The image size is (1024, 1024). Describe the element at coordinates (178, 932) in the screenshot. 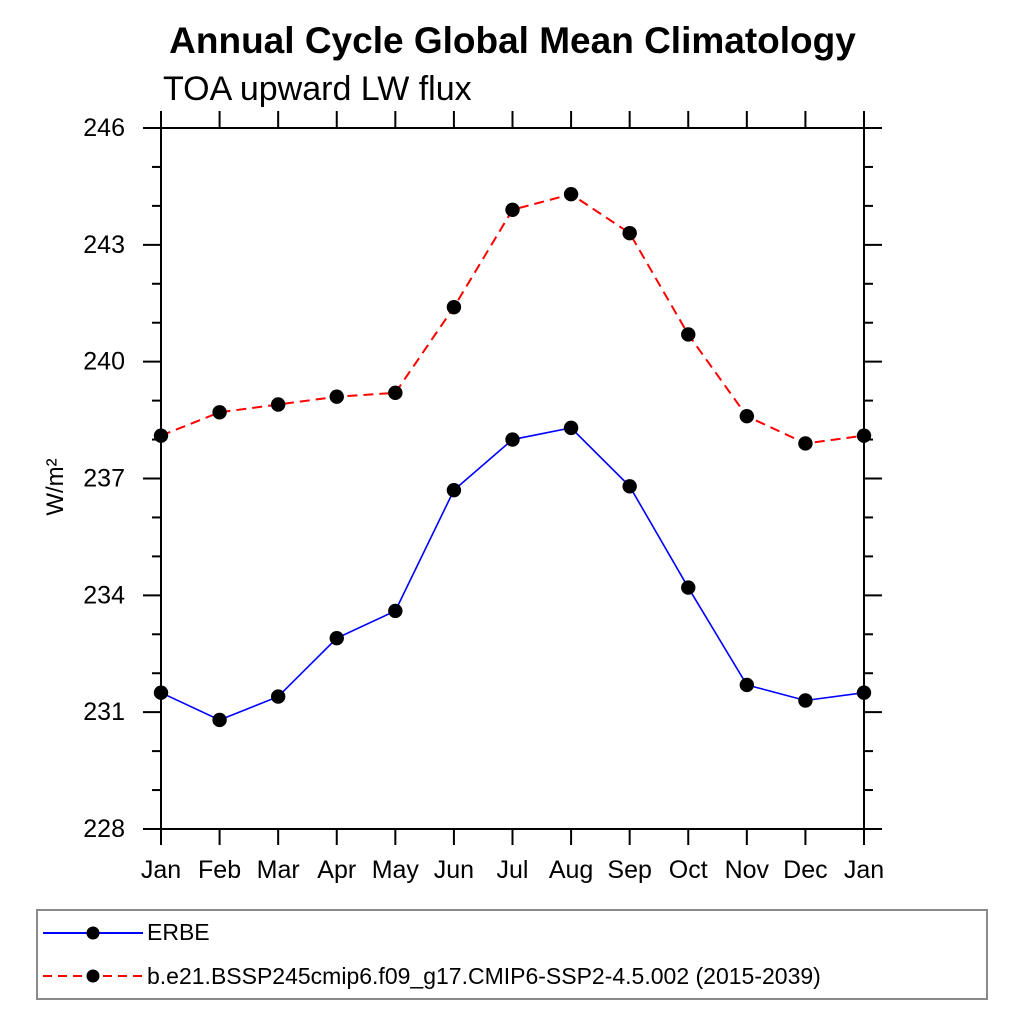

I see `legend-label-erbe: ERBE` at that location.